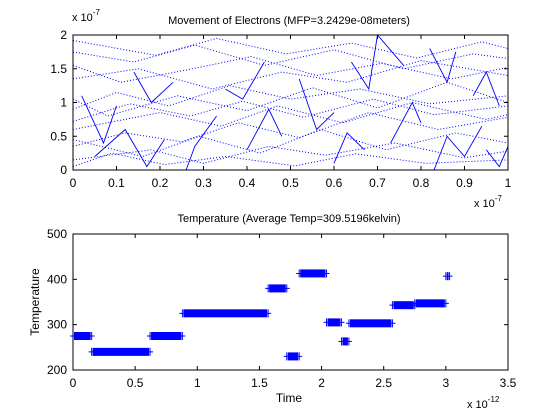 This screenshot has width=560, height=420. What do you see at coordinates (289, 398) in the screenshot?
I see `temperature-x-label: Time` at bounding box center [289, 398].